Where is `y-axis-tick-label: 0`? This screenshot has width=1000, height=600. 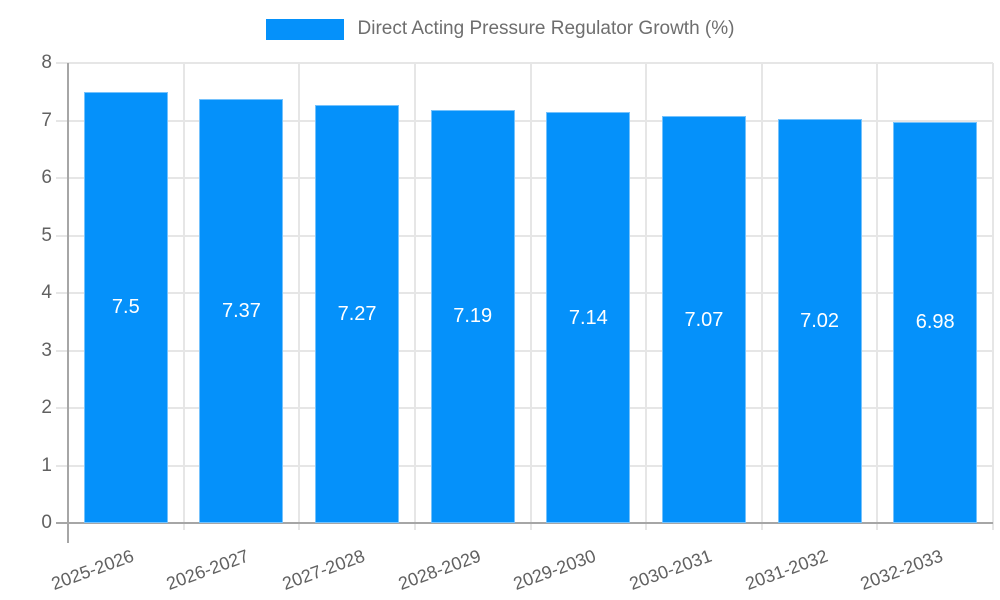 y-axis-tick-label: 0 is located at coordinates (46, 522).